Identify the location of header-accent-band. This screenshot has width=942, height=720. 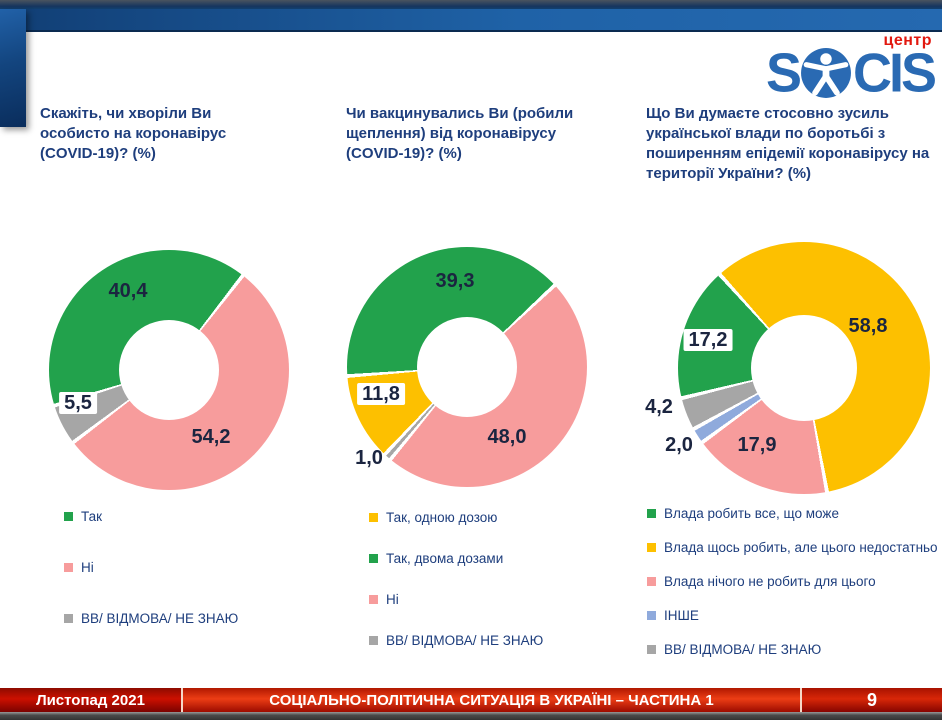
(471, 20).